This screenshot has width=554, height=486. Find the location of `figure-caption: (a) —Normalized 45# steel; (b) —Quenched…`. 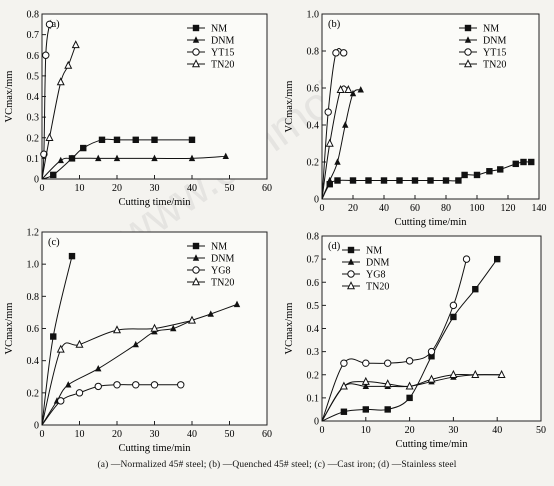

figure-caption: (a) —Normalized 45# steel; (b) —Quenched… is located at coordinates (277, 465).